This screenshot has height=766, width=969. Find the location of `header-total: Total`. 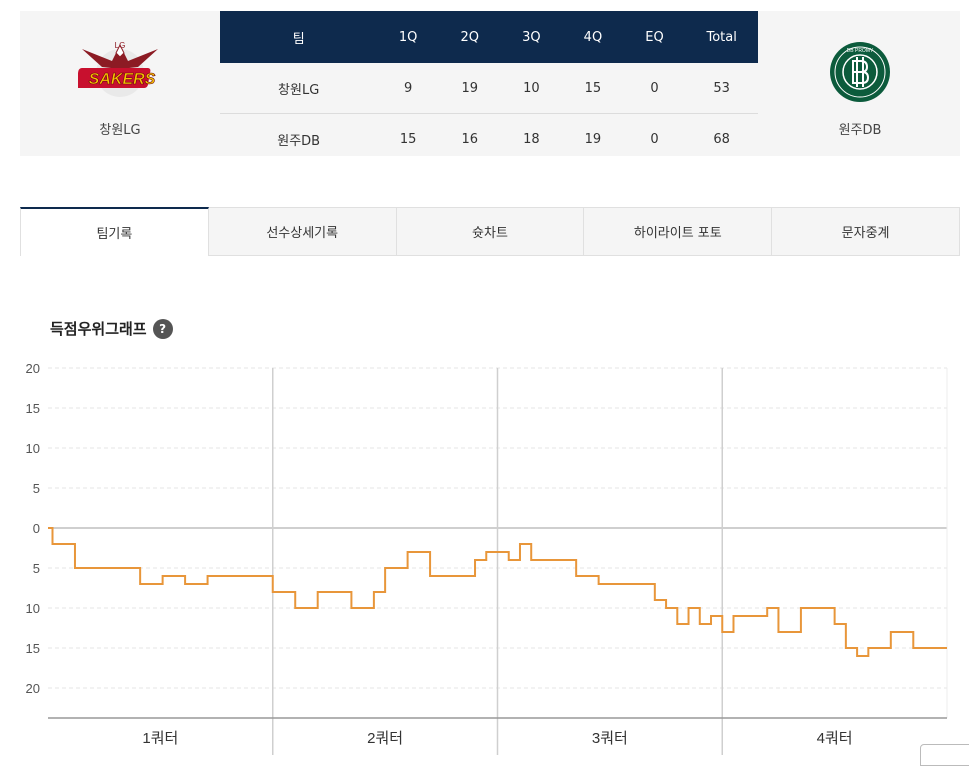

header-total: Total is located at coordinates (721, 37).